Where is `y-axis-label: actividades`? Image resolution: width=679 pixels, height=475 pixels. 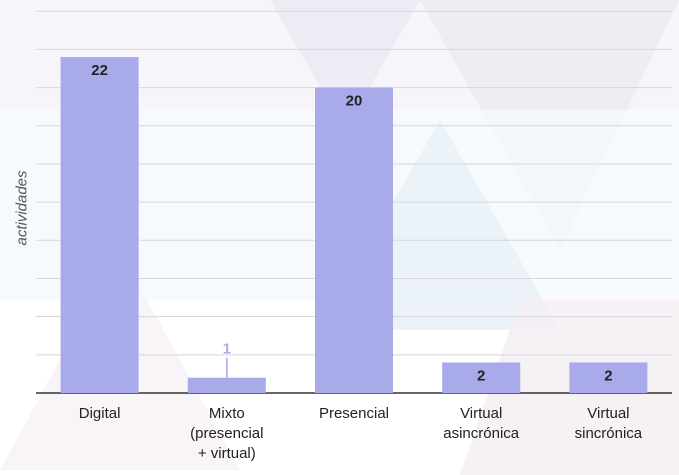 y-axis-label: actividades is located at coordinates (22, 208).